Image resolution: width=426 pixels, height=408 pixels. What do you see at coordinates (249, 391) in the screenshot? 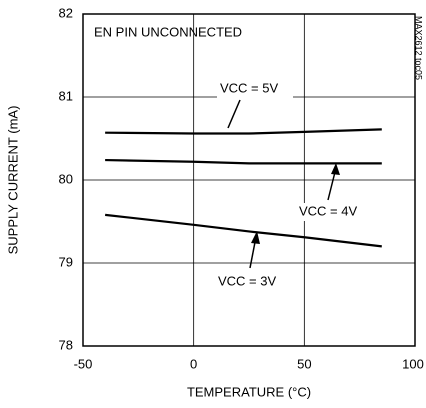
I see `x-axis-label: TEMPERATURE (°C)` at bounding box center [249, 391].